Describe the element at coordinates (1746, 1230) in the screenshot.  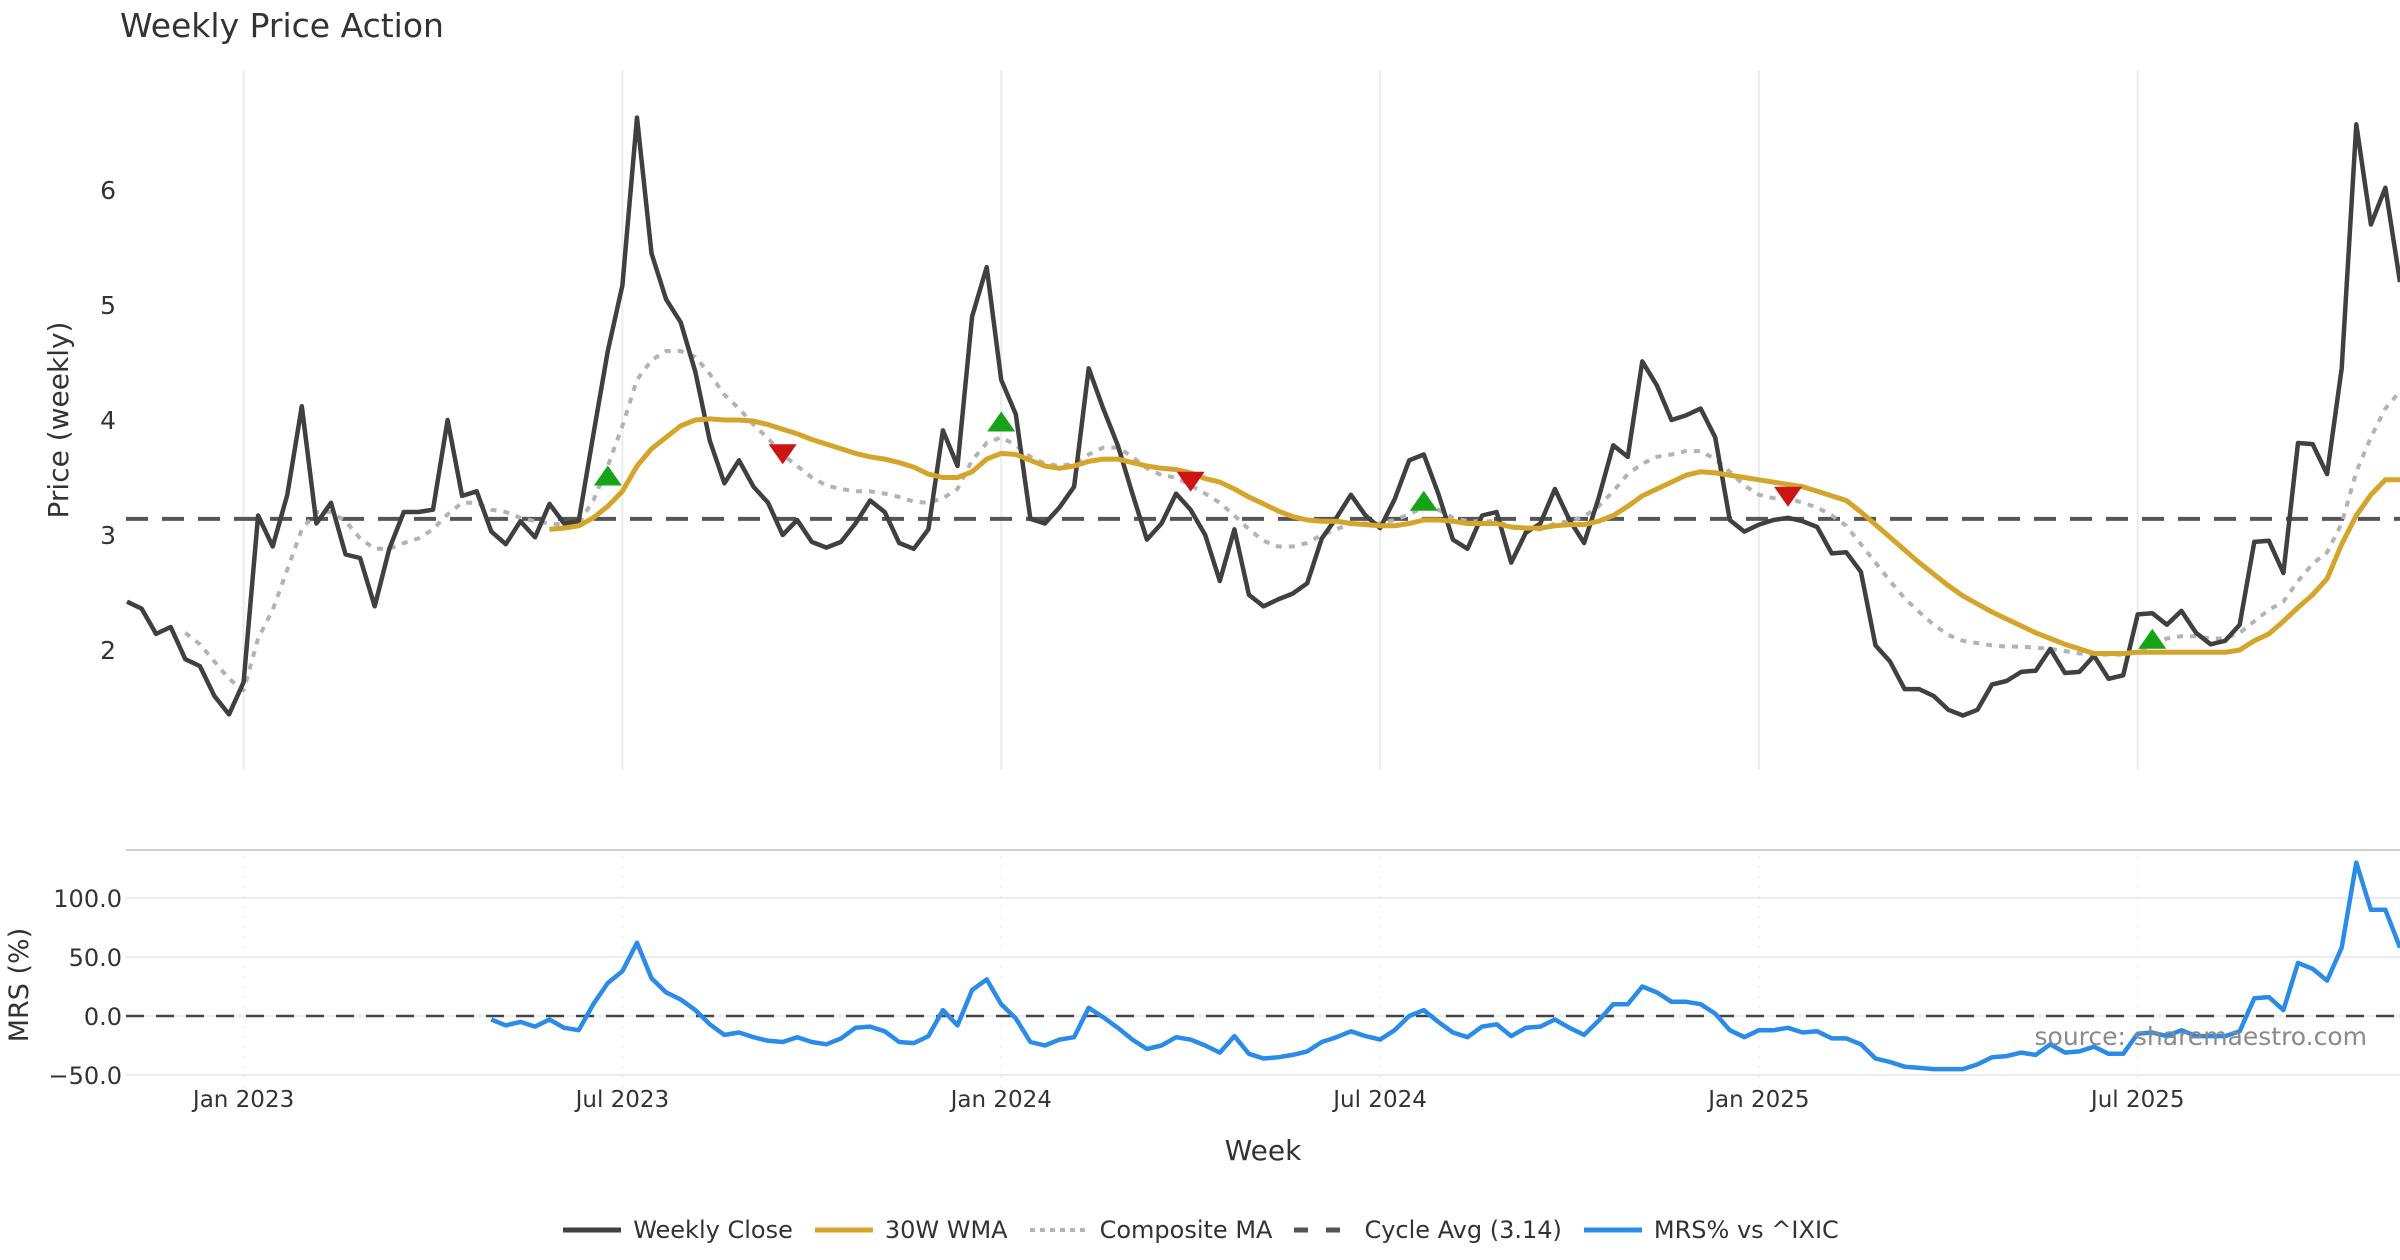
I see `legend-label: MRS% vs ^IXIC` at that location.